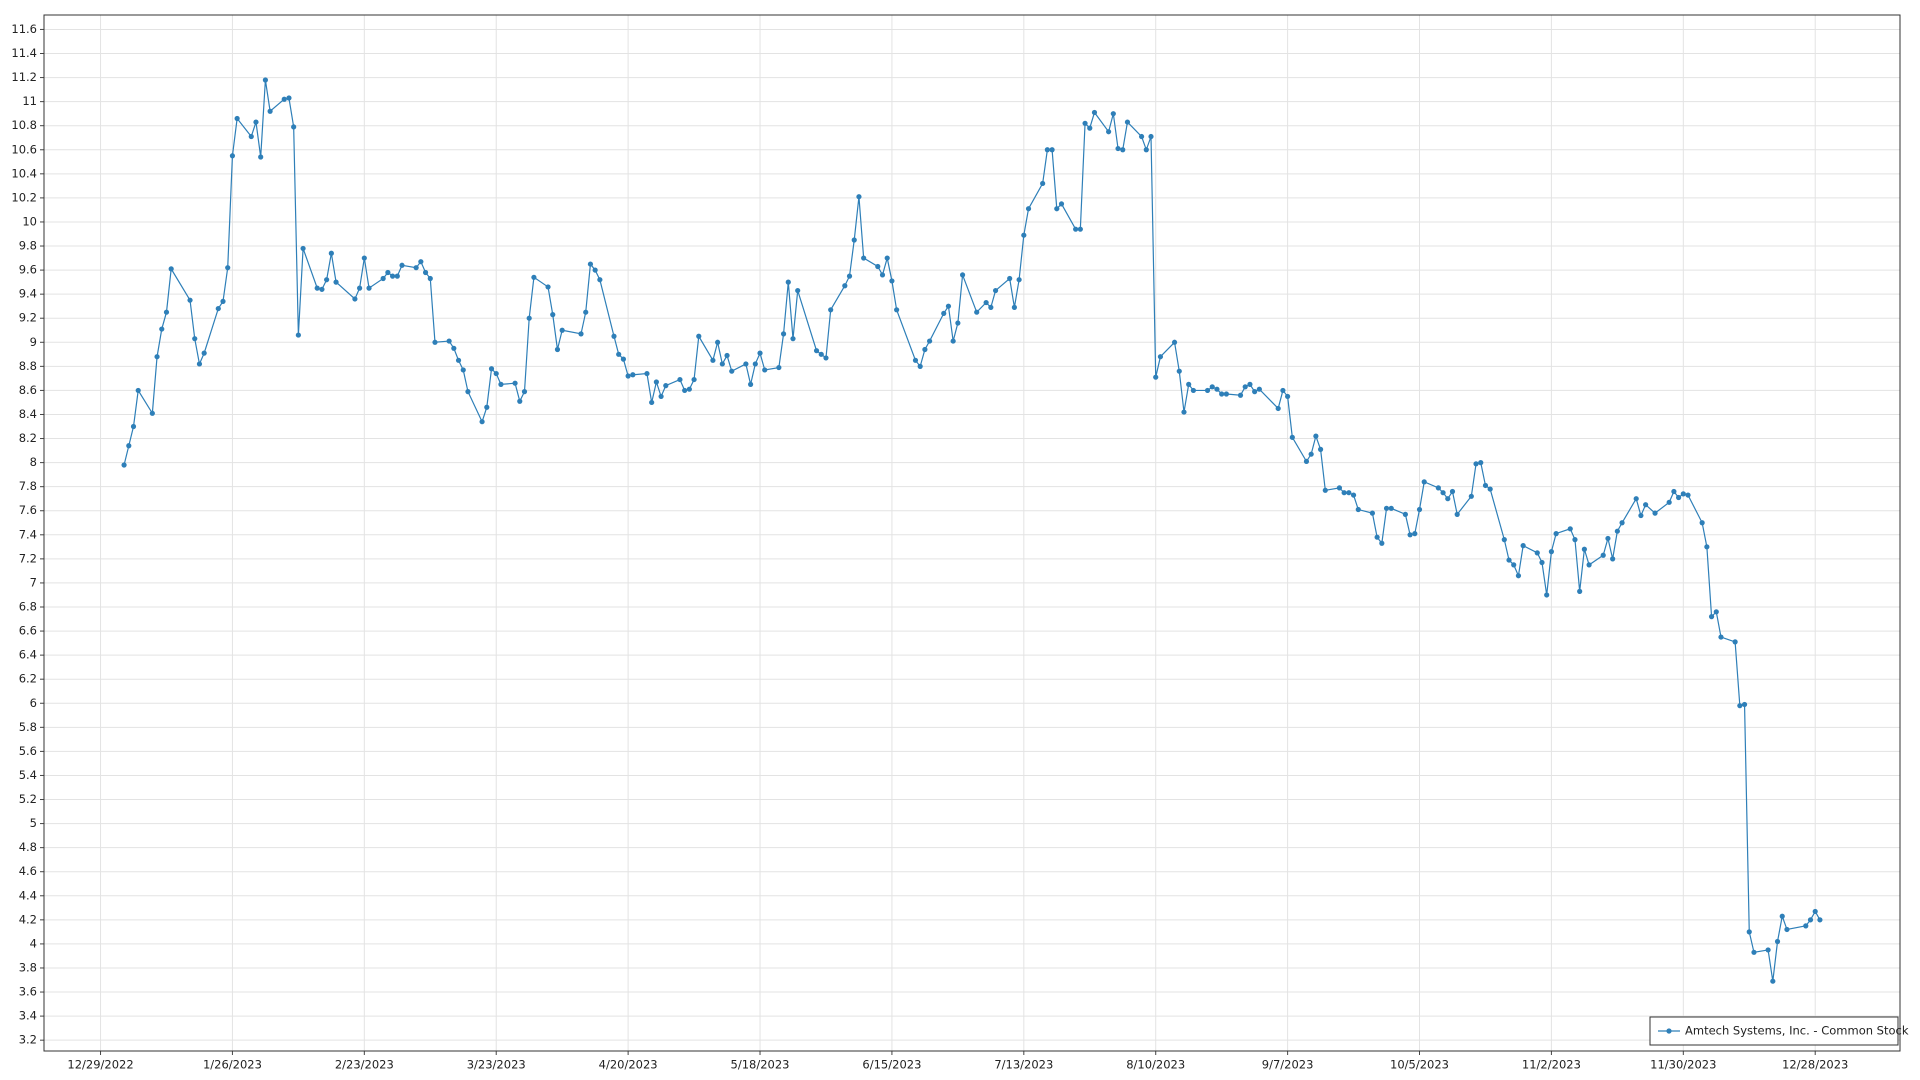  What do you see at coordinates (28, 486) in the screenshot?
I see `y-tick-label: 7.8` at bounding box center [28, 486].